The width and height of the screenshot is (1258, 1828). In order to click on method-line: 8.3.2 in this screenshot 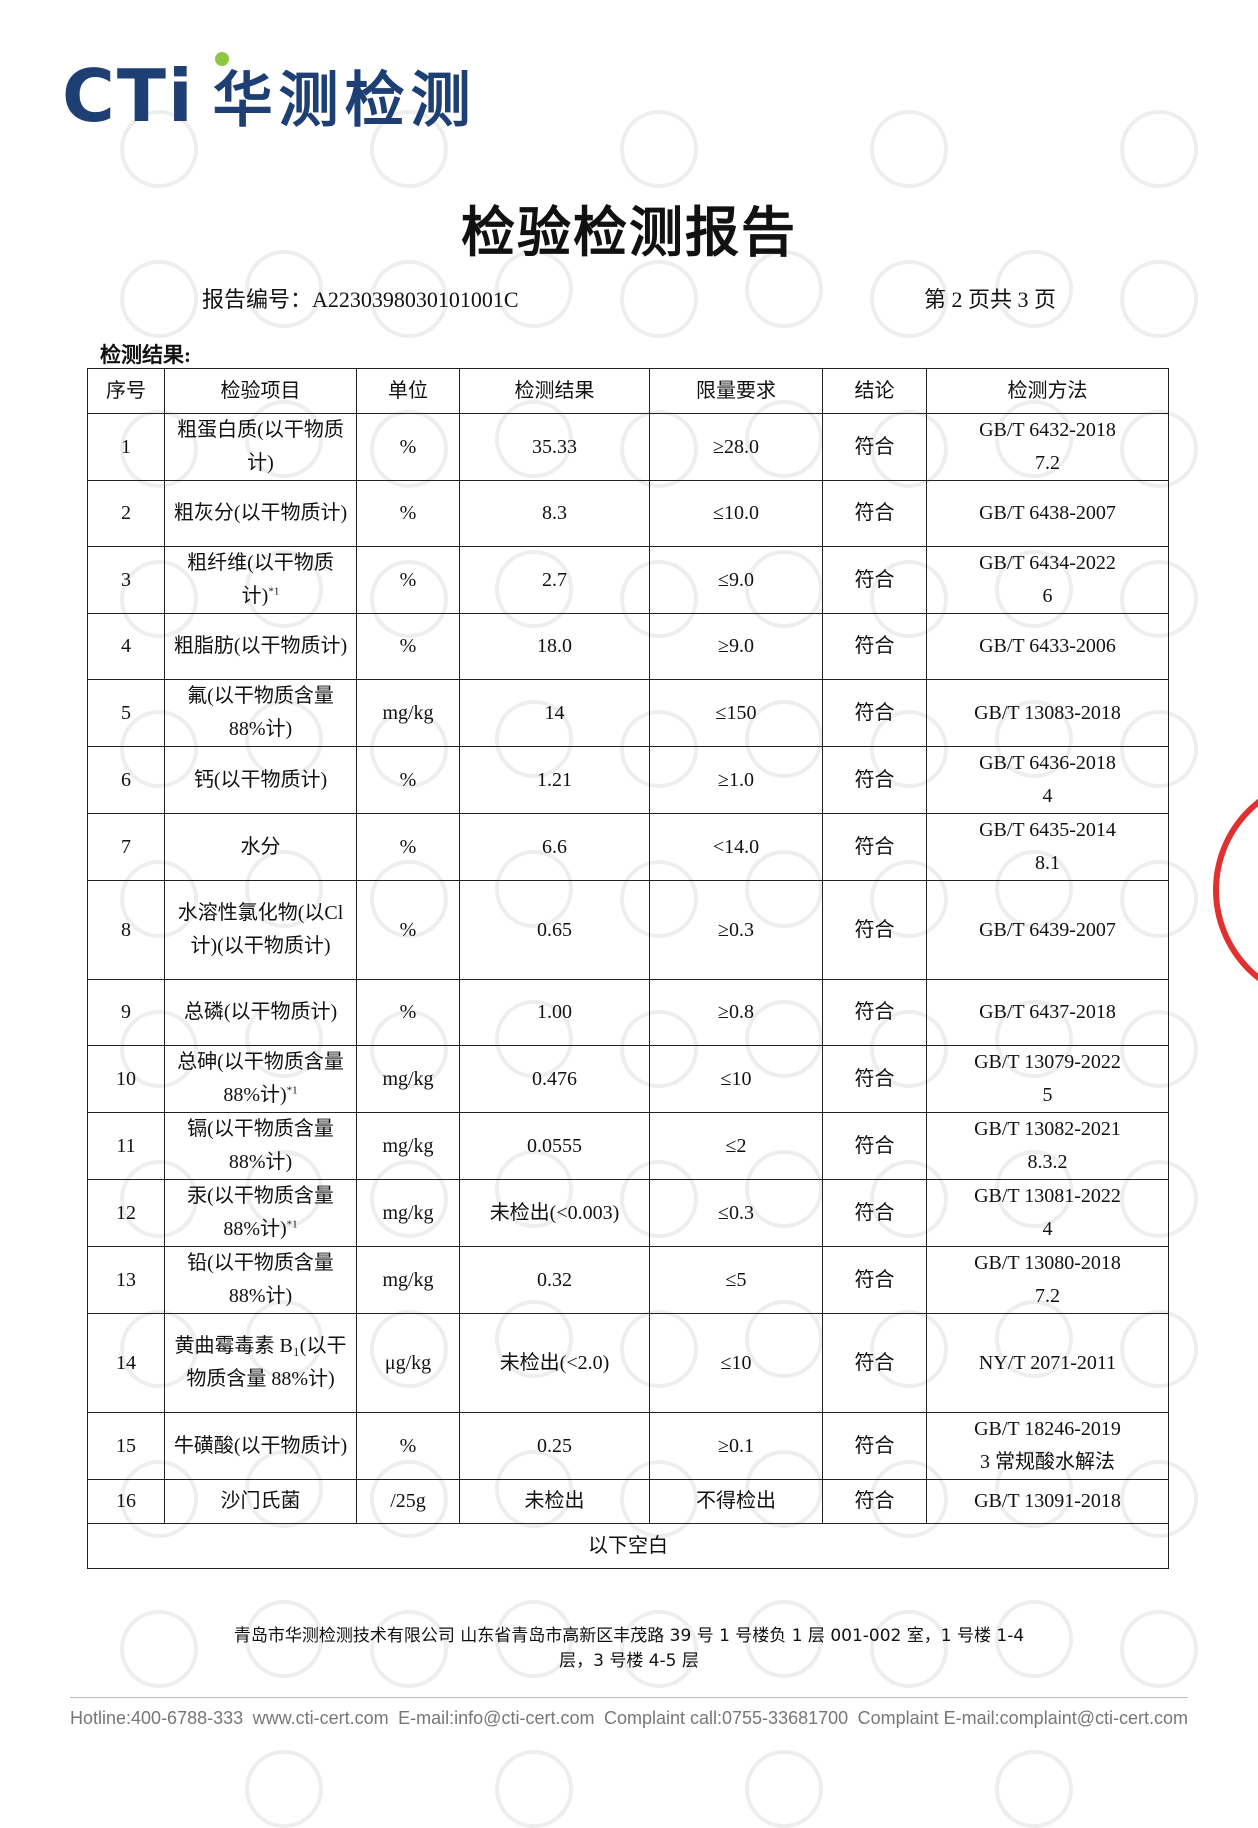, I will do `click(1047, 1162)`.